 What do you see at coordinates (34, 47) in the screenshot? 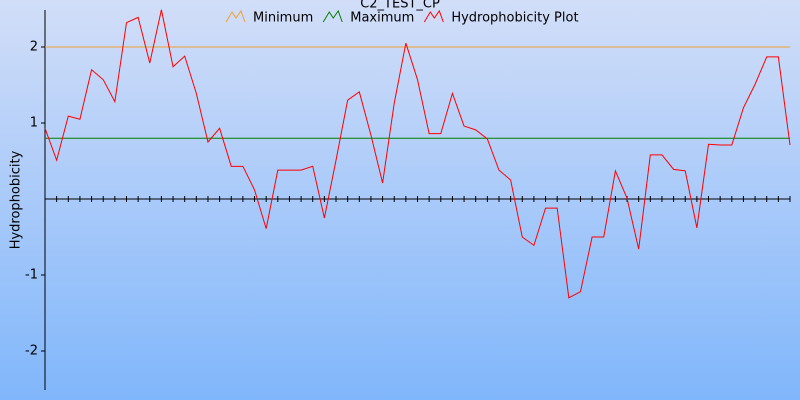
I see `y-tick-label: 2` at bounding box center [34, 47].